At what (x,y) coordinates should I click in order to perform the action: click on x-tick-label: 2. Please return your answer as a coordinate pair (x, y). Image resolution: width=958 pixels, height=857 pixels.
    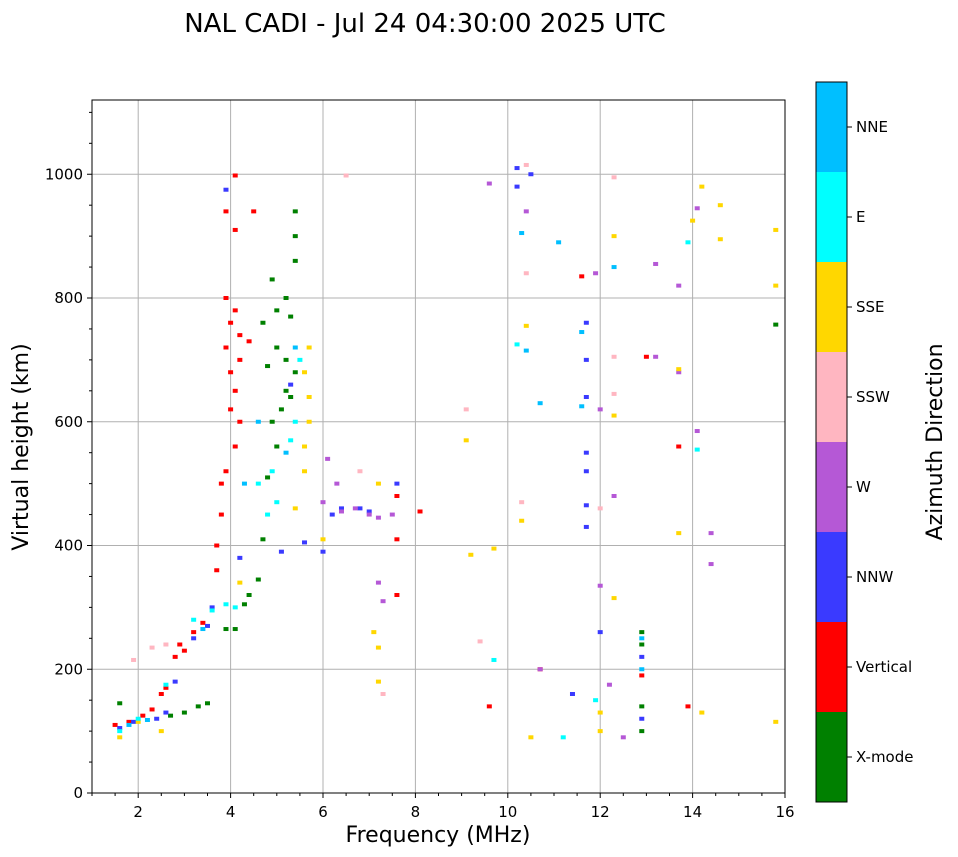
    Looking at the image, I should click on (138, 812).